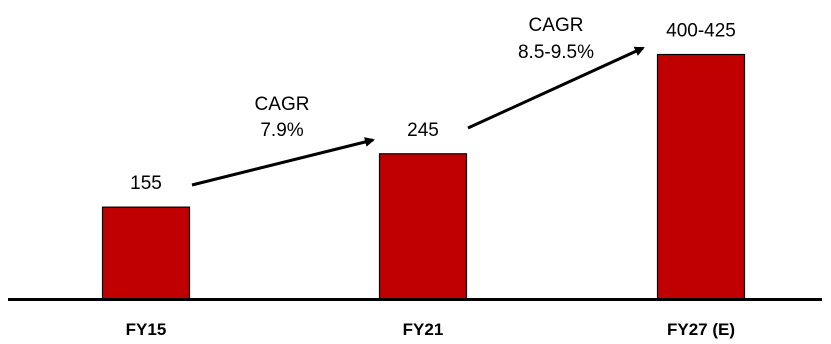 This screenshot has width=831, height=344. Describe the element at coordinates (423, 226) in the screenshot. I see `bar-fy21` at that location.